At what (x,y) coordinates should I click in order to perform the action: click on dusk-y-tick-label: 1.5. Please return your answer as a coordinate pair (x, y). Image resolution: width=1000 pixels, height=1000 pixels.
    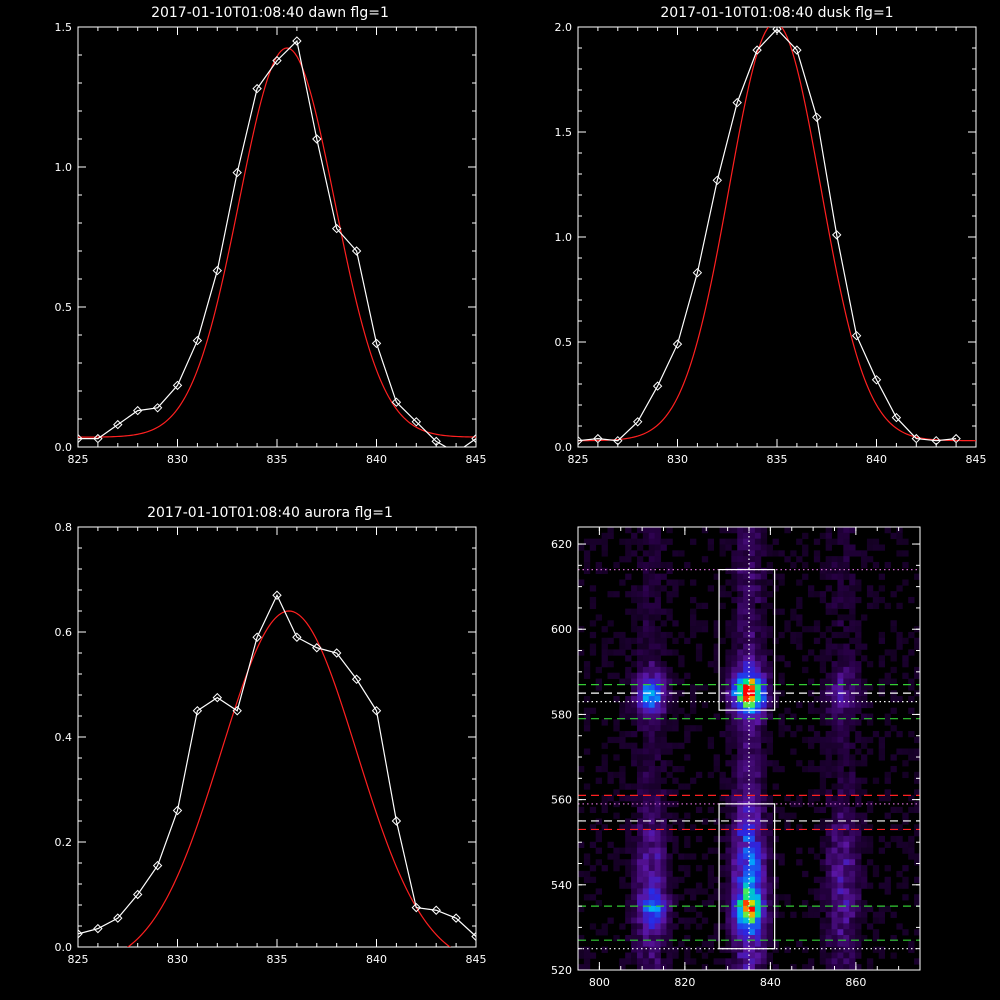
    Looking at the image, I should click on (564, 132).